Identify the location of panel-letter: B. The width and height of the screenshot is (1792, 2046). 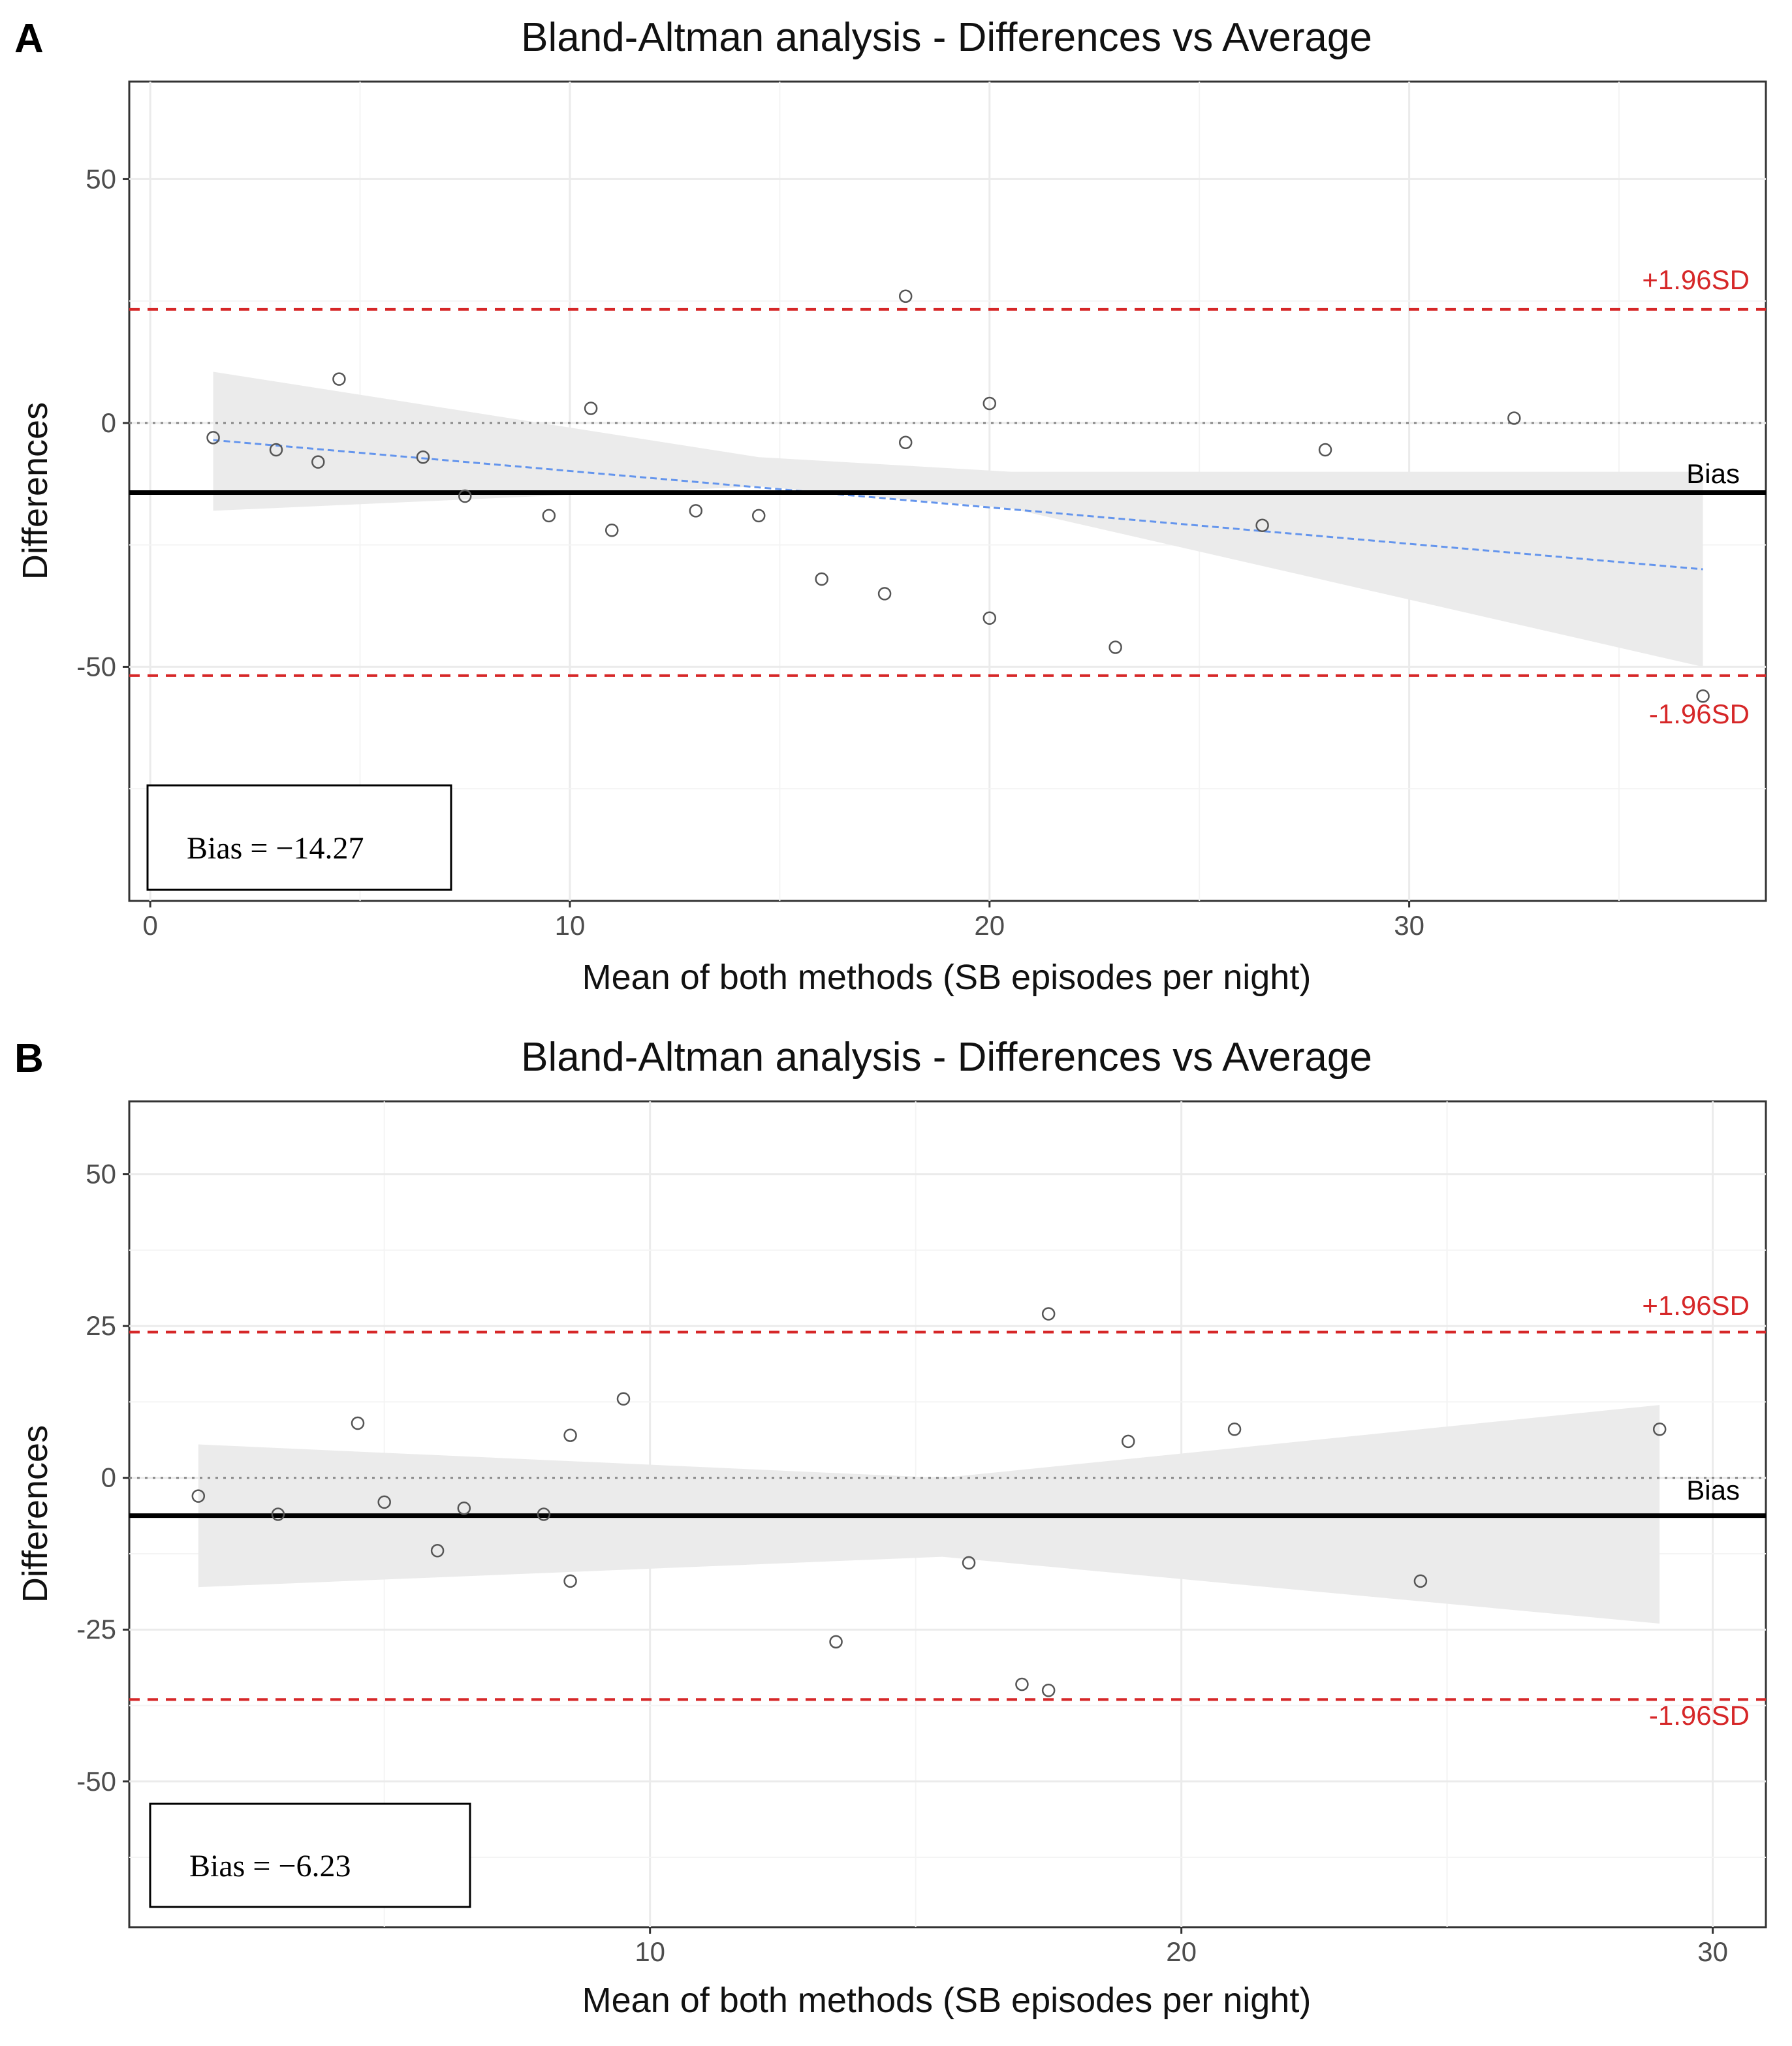
(29, 1058).